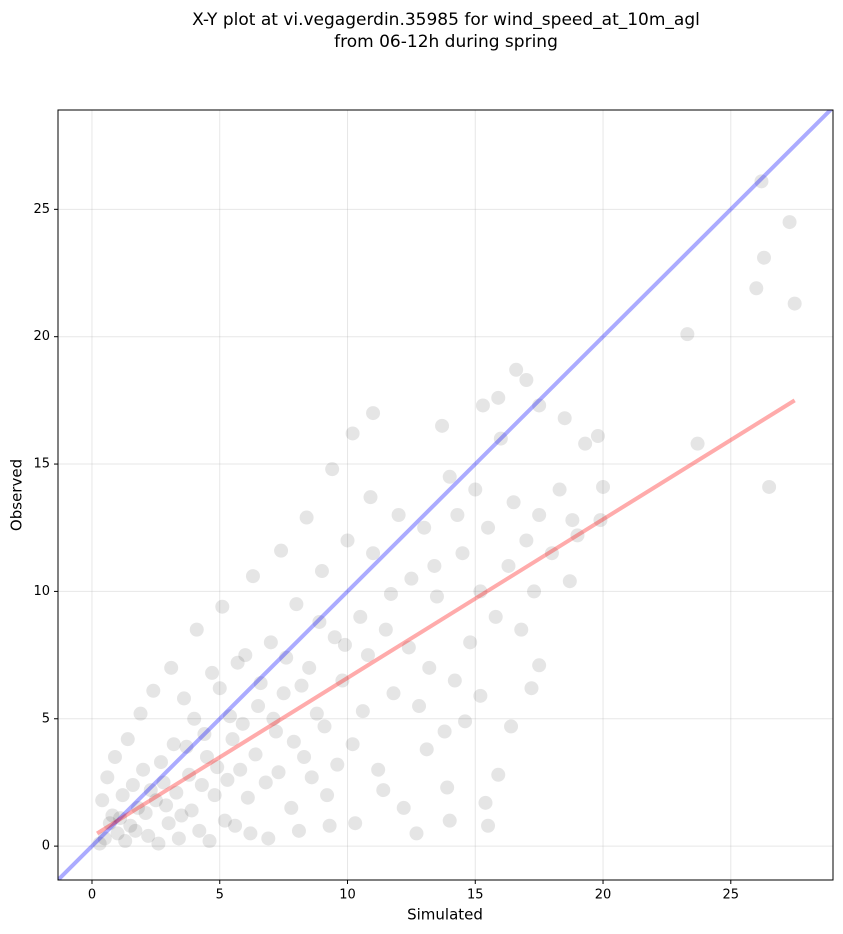 This screenshot has height=934, width=843. I want to click on y-tick-label: 0, so click(46, 846).